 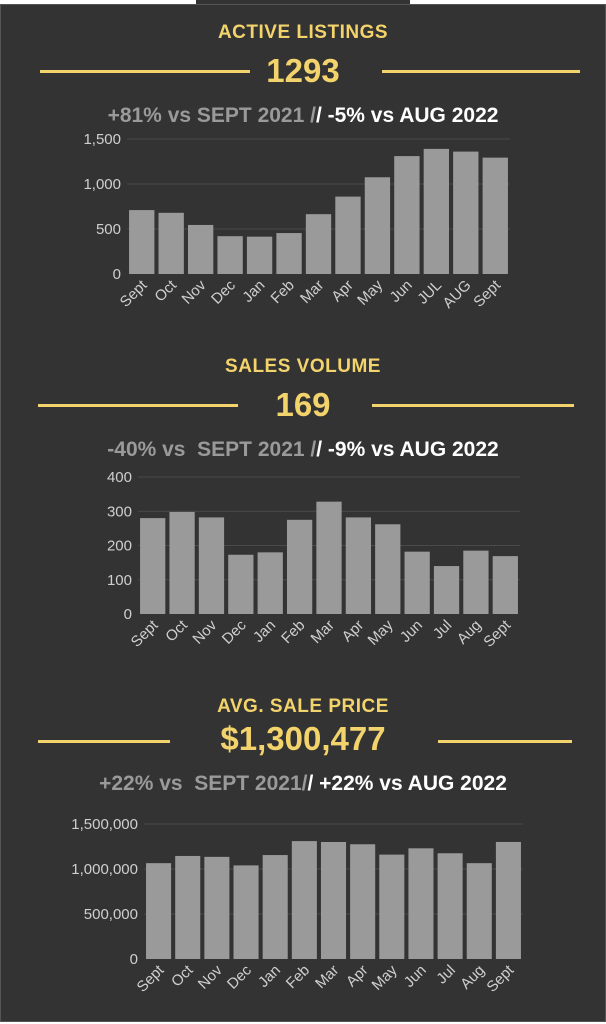 I want to click on comparison-year: -40% vs SEPT 2021 /, so click(x=212, y=449).